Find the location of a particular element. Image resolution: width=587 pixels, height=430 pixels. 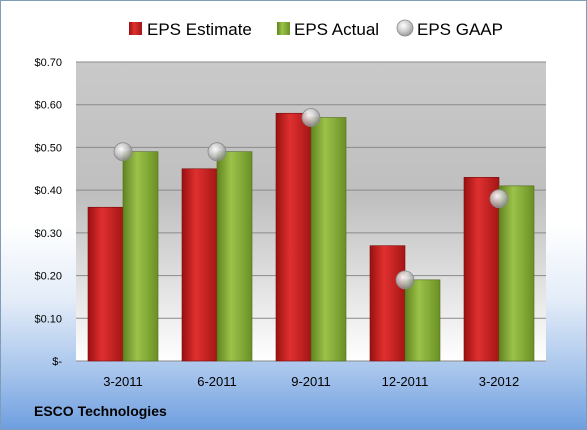

legend: EPS Estimate EPS Actual EPS GAAP is located at coordinates (316, 29).